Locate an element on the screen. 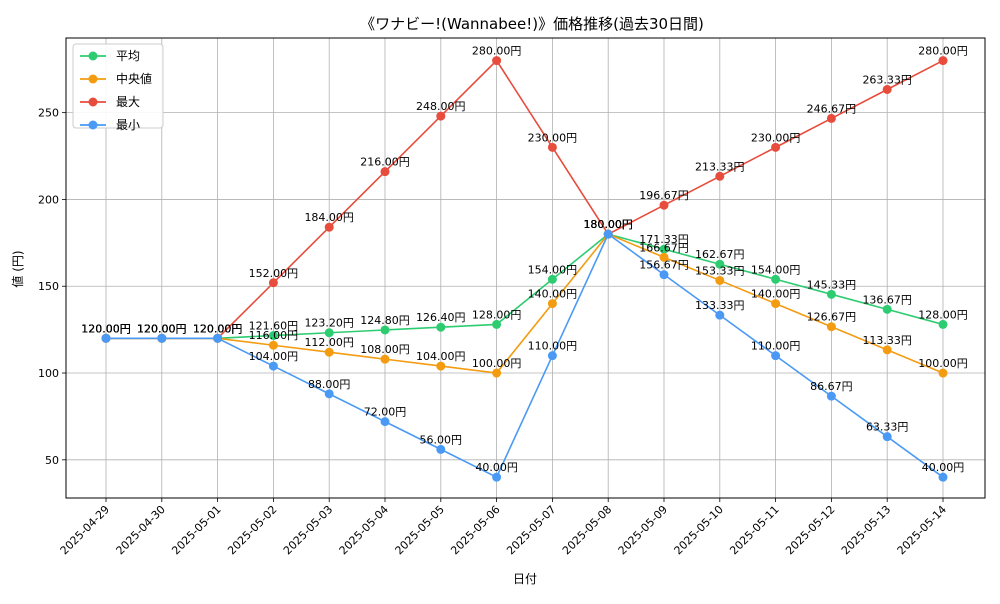 This screenshot has width=1000, height=604. data-label-最小: 63.33円 is located at coordinates (887, 427).